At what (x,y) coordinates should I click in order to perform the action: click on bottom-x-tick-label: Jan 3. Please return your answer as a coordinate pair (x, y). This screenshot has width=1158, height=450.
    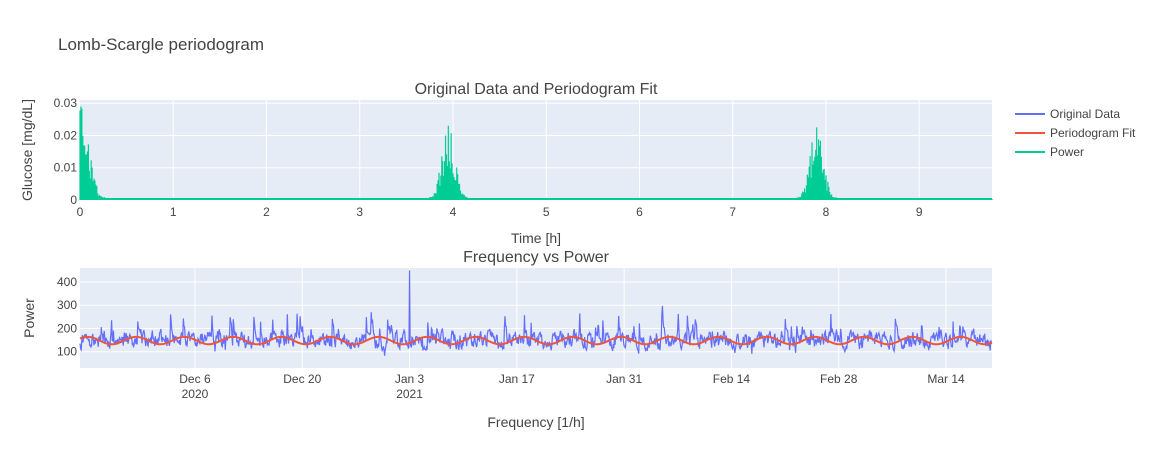
    Looking at the image, I should click on (410, 379).